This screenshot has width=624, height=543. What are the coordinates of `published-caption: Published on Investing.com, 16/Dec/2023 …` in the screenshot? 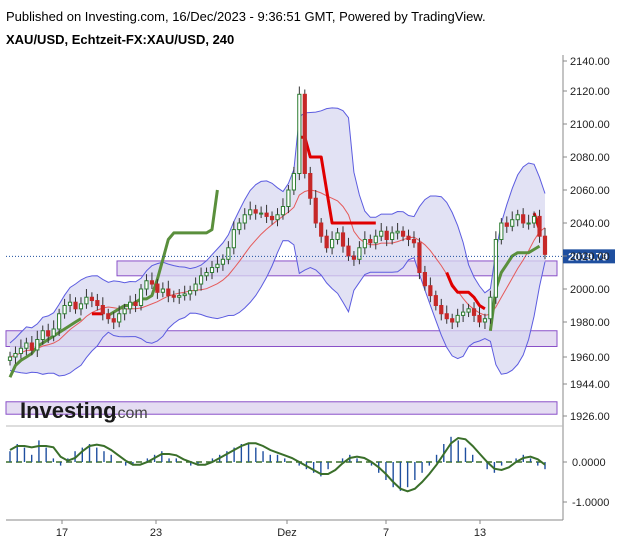 It's located at (246, 16).